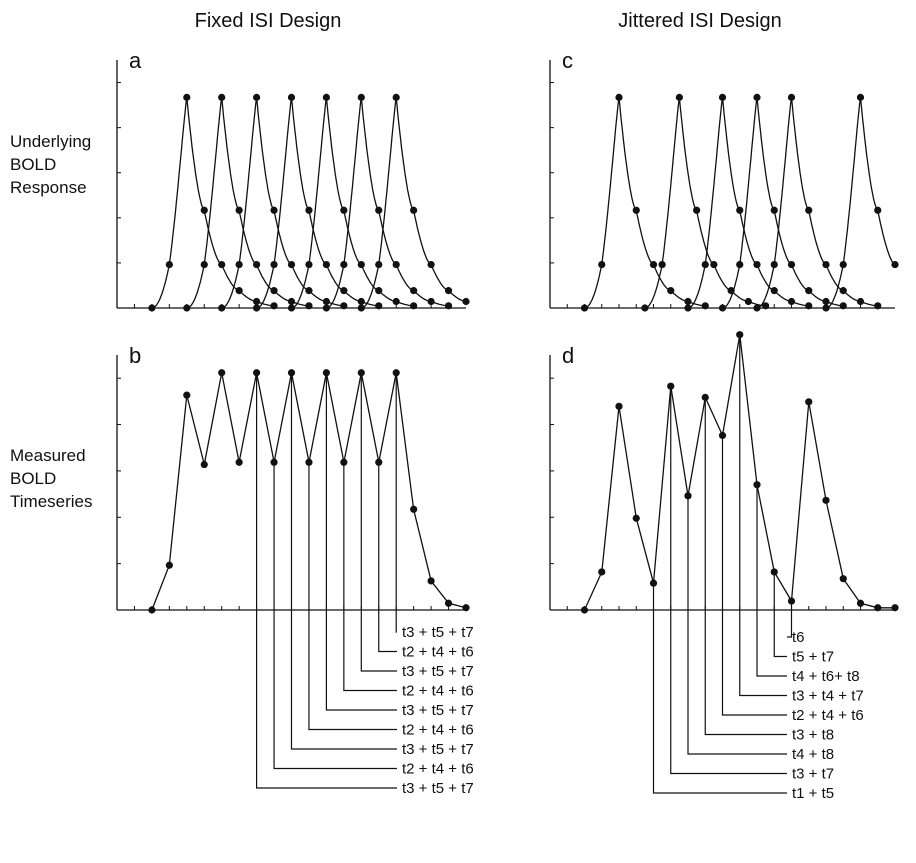 The image size is (916, 863). I want to click on panel-a: a, so click(293, 180).